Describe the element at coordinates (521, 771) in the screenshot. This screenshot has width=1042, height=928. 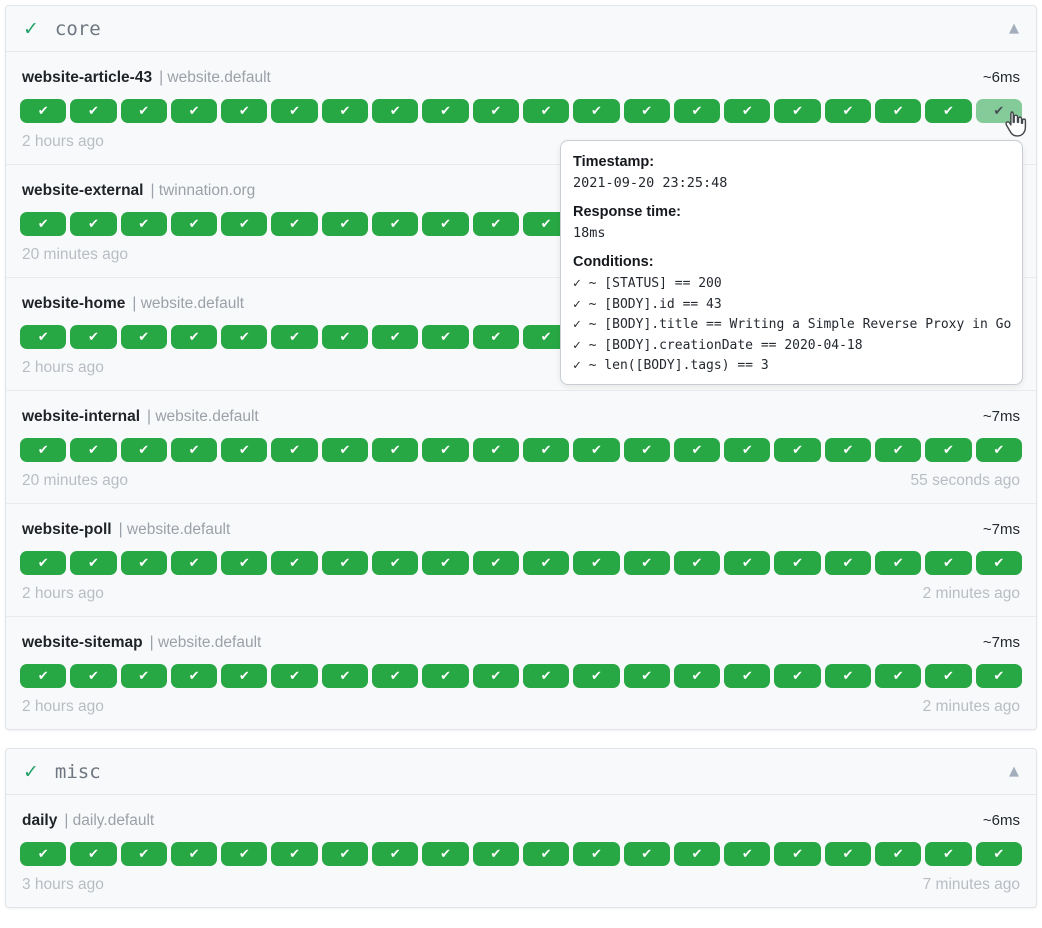
I see `group-header: ✓ misc ▲` at that location.